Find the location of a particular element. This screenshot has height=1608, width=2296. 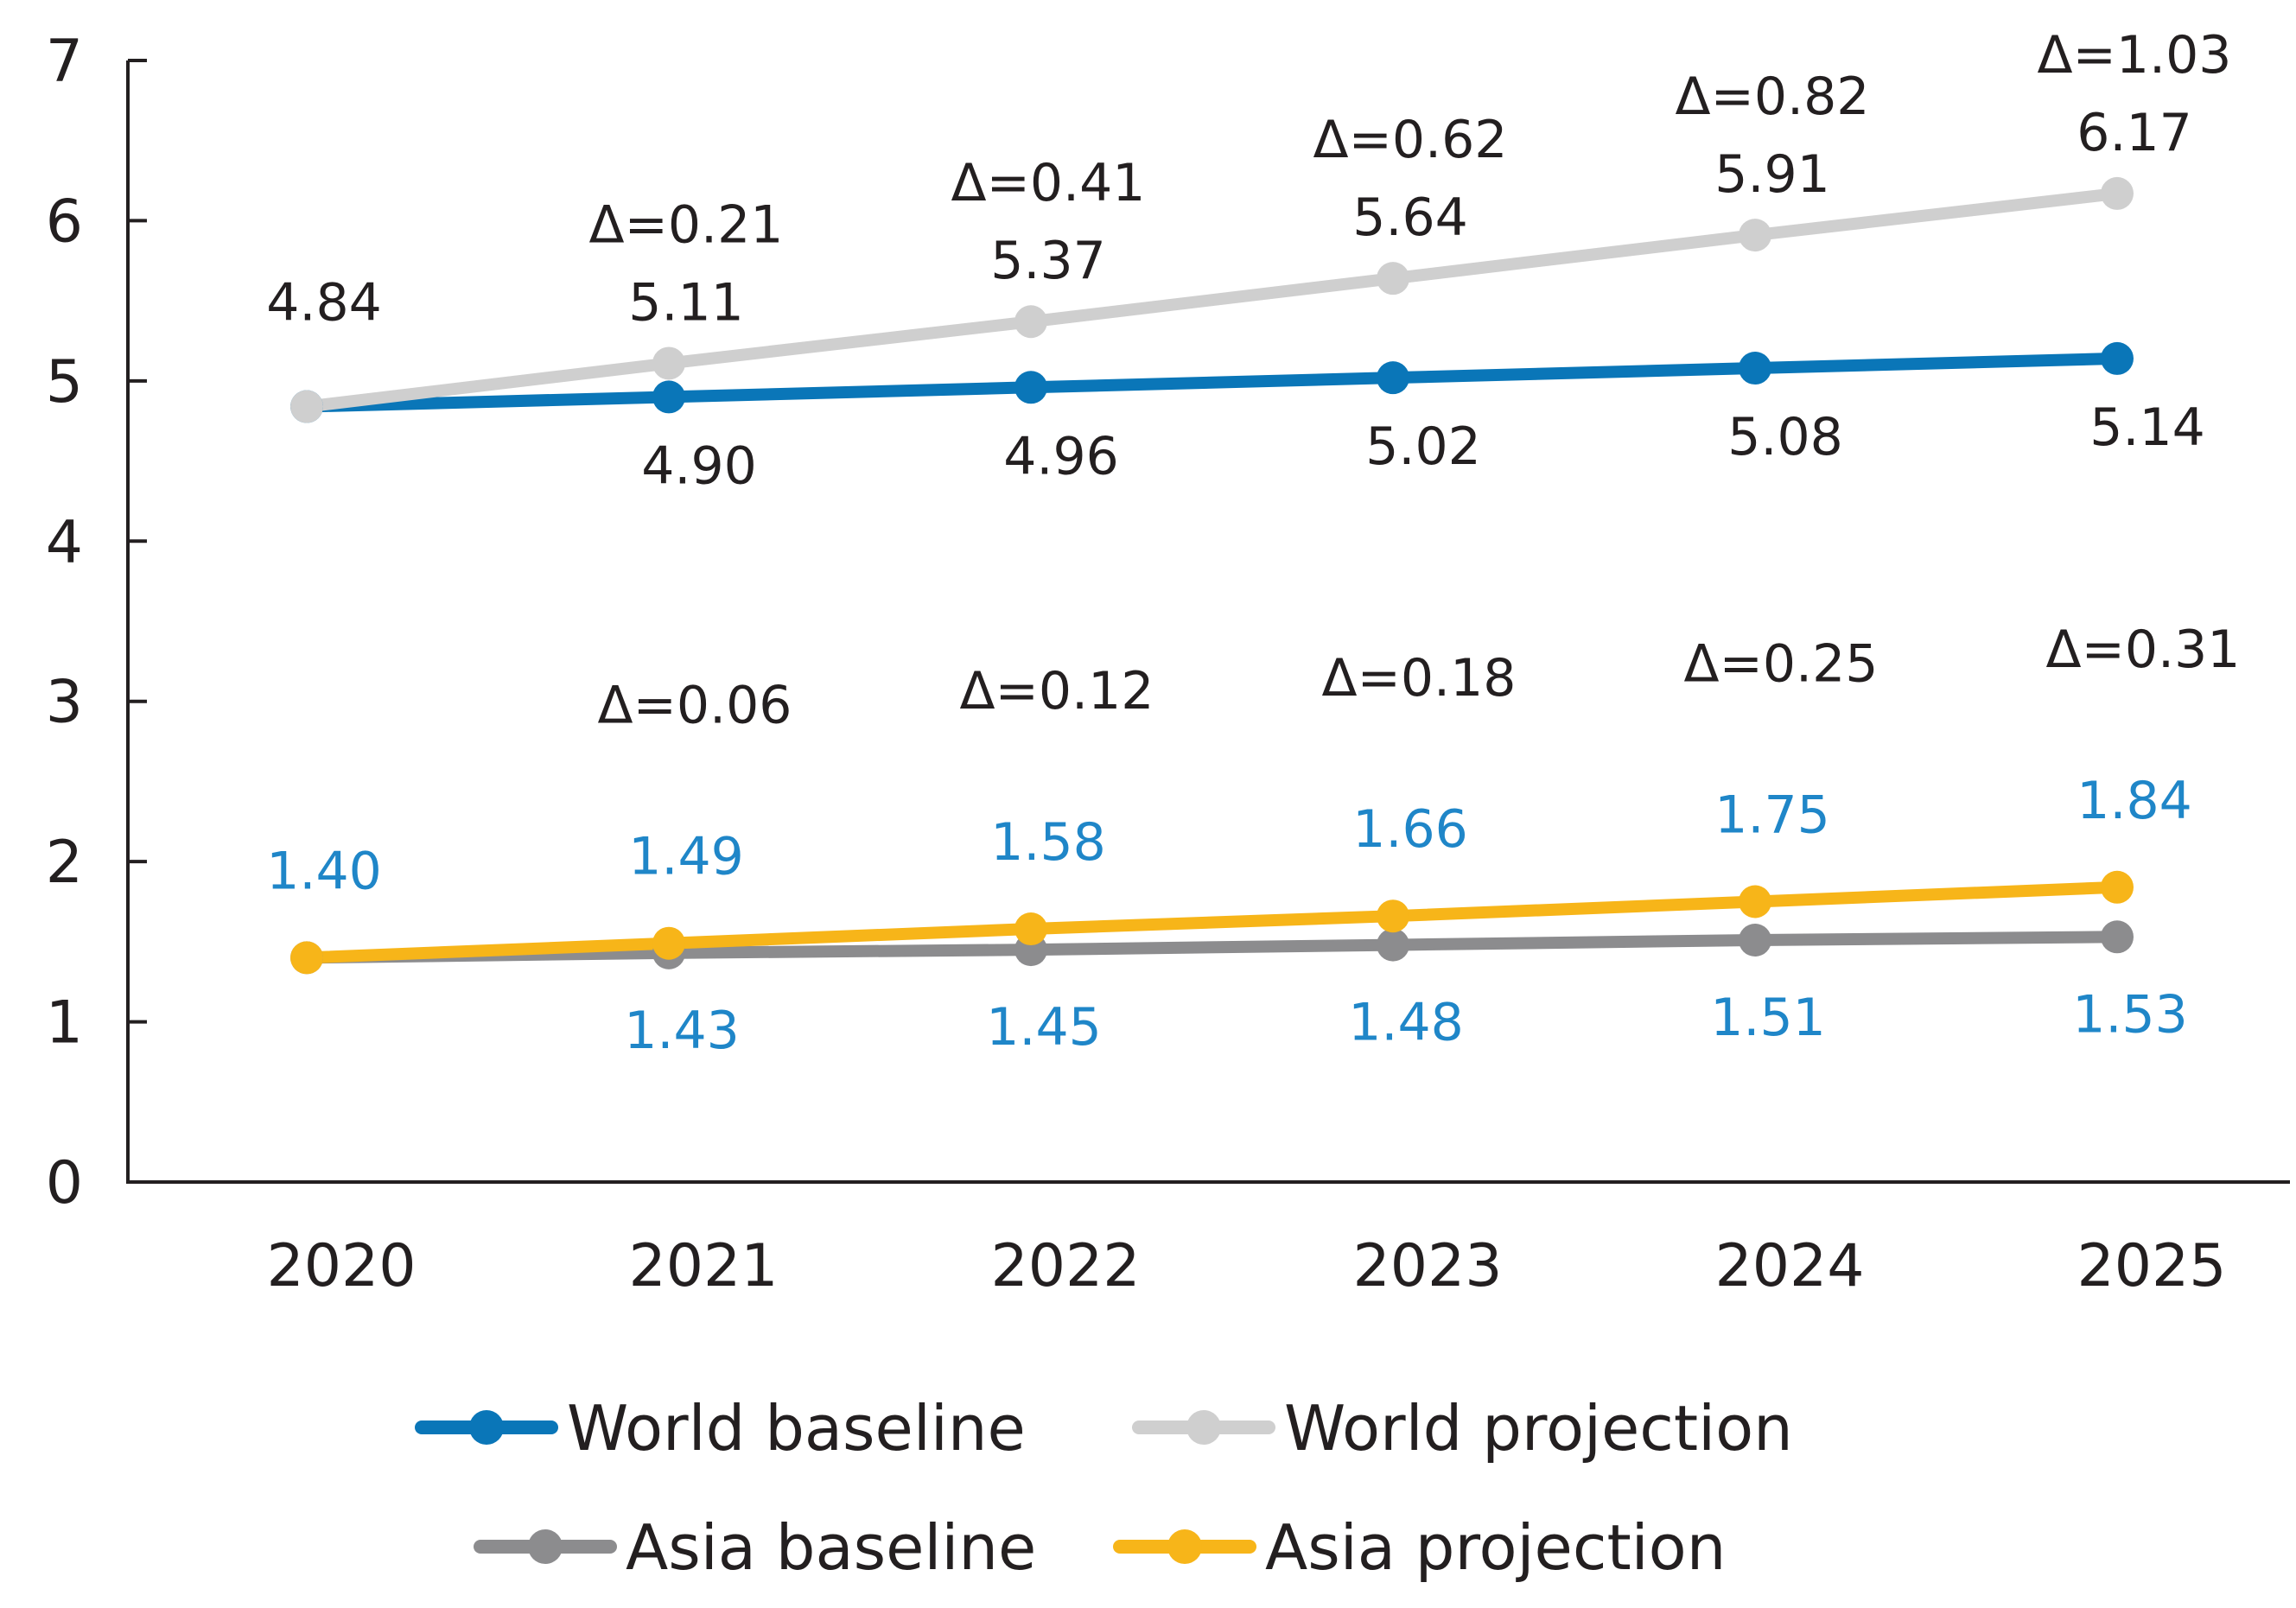

legend-item-world-baseline: World baseline is located at coordinates (720, 1428).